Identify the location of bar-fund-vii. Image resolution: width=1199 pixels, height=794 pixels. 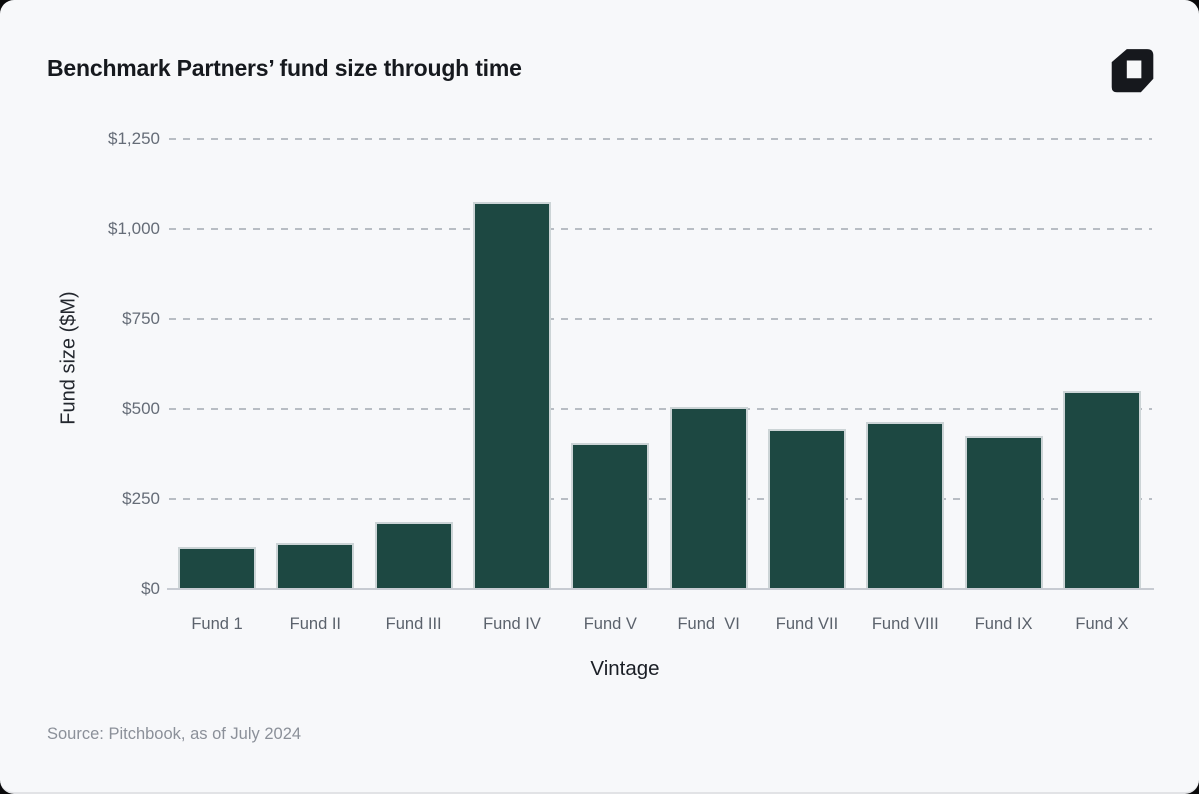
(806, 508).